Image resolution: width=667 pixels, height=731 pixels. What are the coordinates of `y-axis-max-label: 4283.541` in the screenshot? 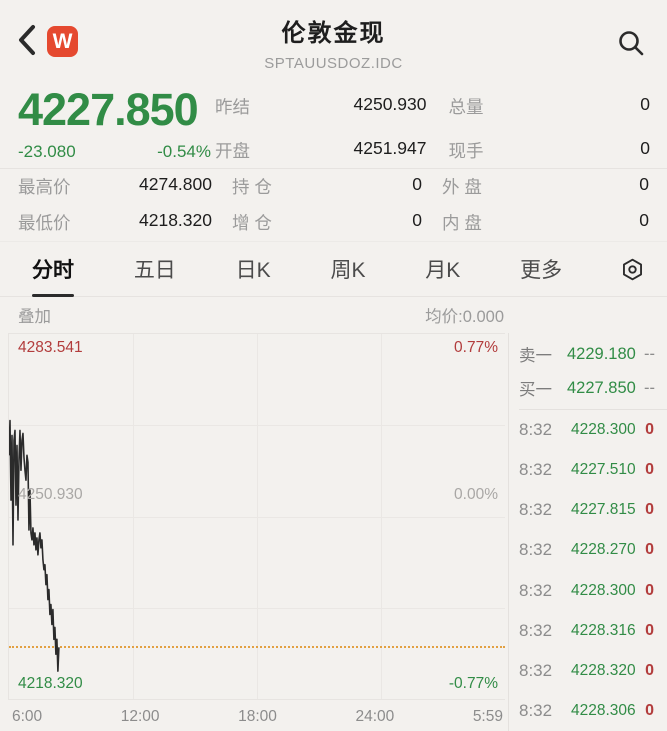 It's located at (50, 347).